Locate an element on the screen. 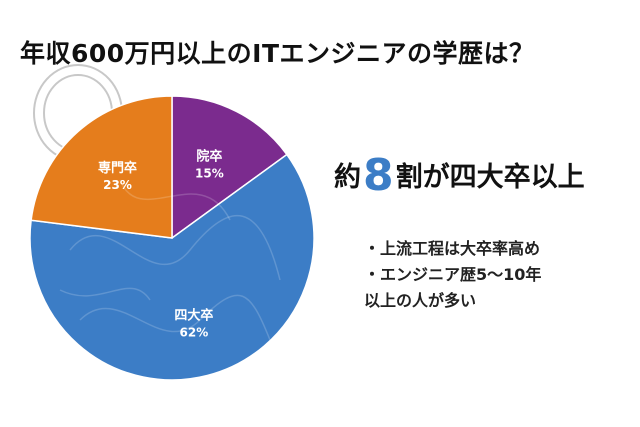  headline-number: 8 is located at coordinates (378, 175).